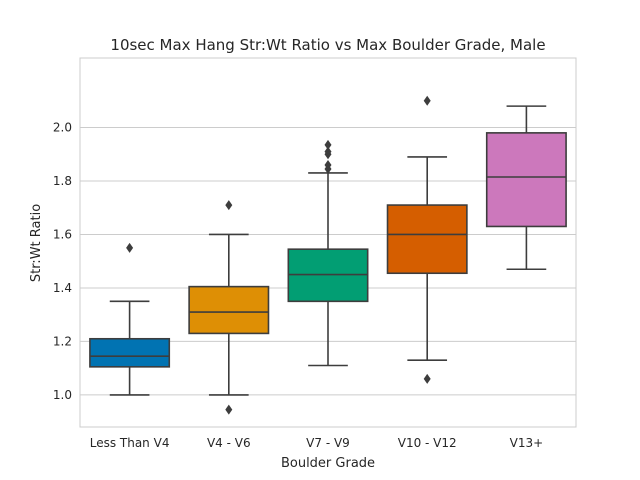 The image size is (640, 480). Describe the element at coordinates (427, 443) in the screenshot. I see `x-tick-label: V10 - V12` at that location.